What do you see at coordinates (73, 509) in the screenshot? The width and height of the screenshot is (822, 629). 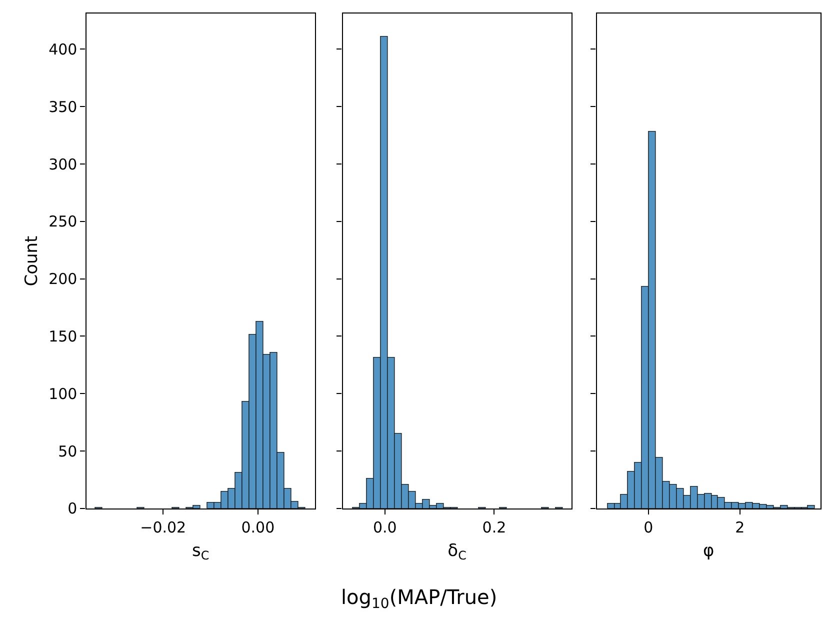 I see `y-tick-label: 0` at bounding box center [73, 509].